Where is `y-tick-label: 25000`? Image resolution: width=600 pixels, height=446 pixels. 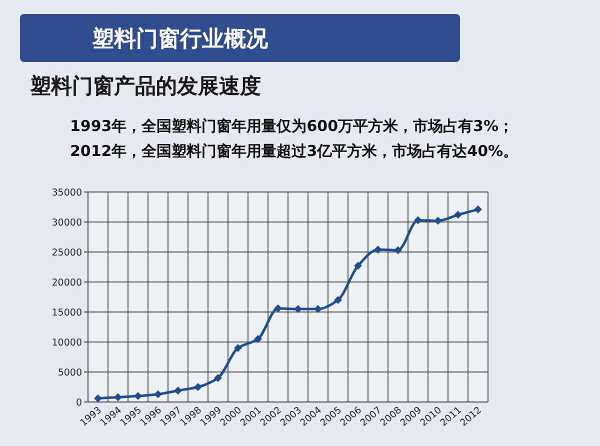
y-tick-label: 25000 is located at coordinates (67, 253).